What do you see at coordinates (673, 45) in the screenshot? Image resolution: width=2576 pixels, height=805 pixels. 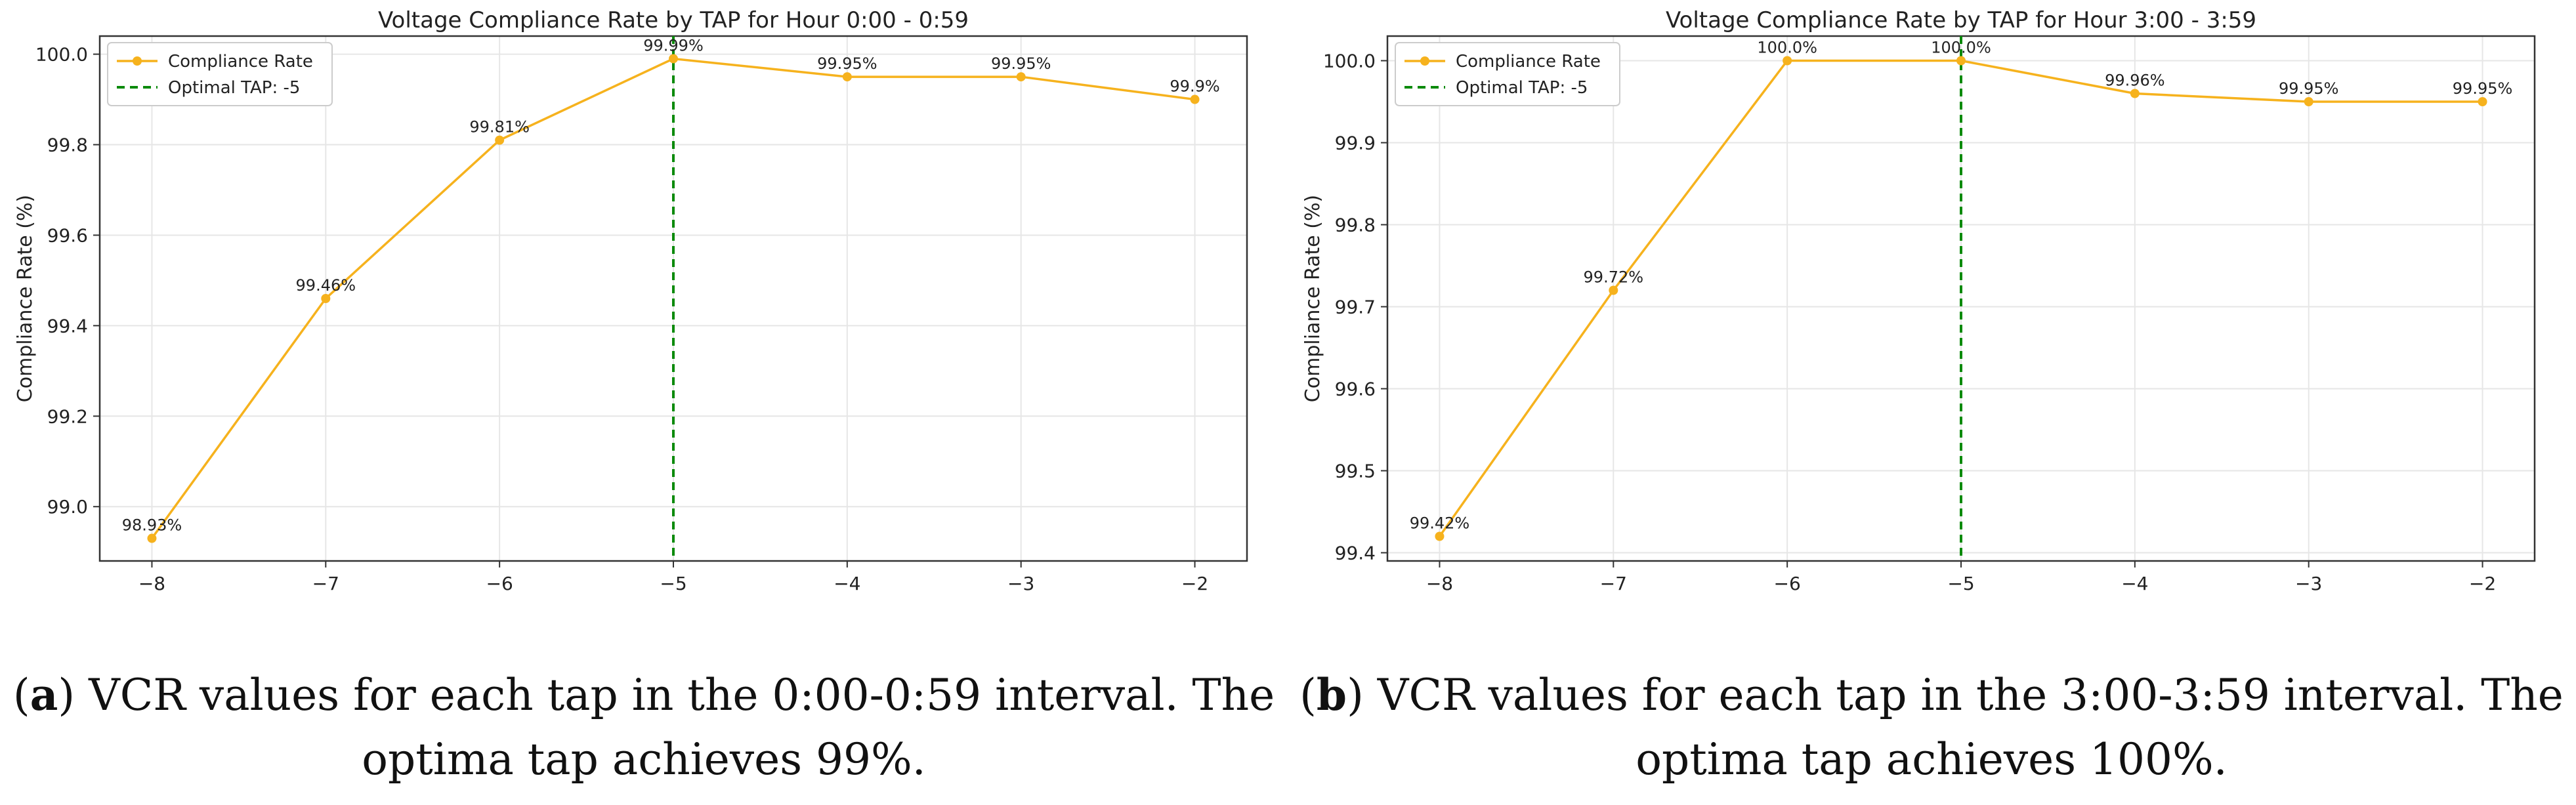 I see `data-label: 99.99%` at bounding box center [673, 45].